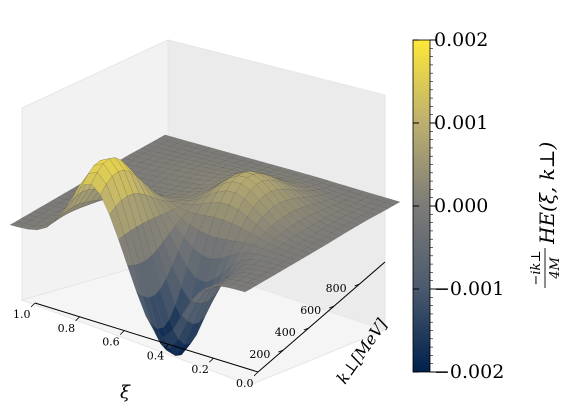  Describe the element at coordinates (547, 193) in the screenshot. I see `colorbar-label-main: HE(ξ, k⊥)` at that location.